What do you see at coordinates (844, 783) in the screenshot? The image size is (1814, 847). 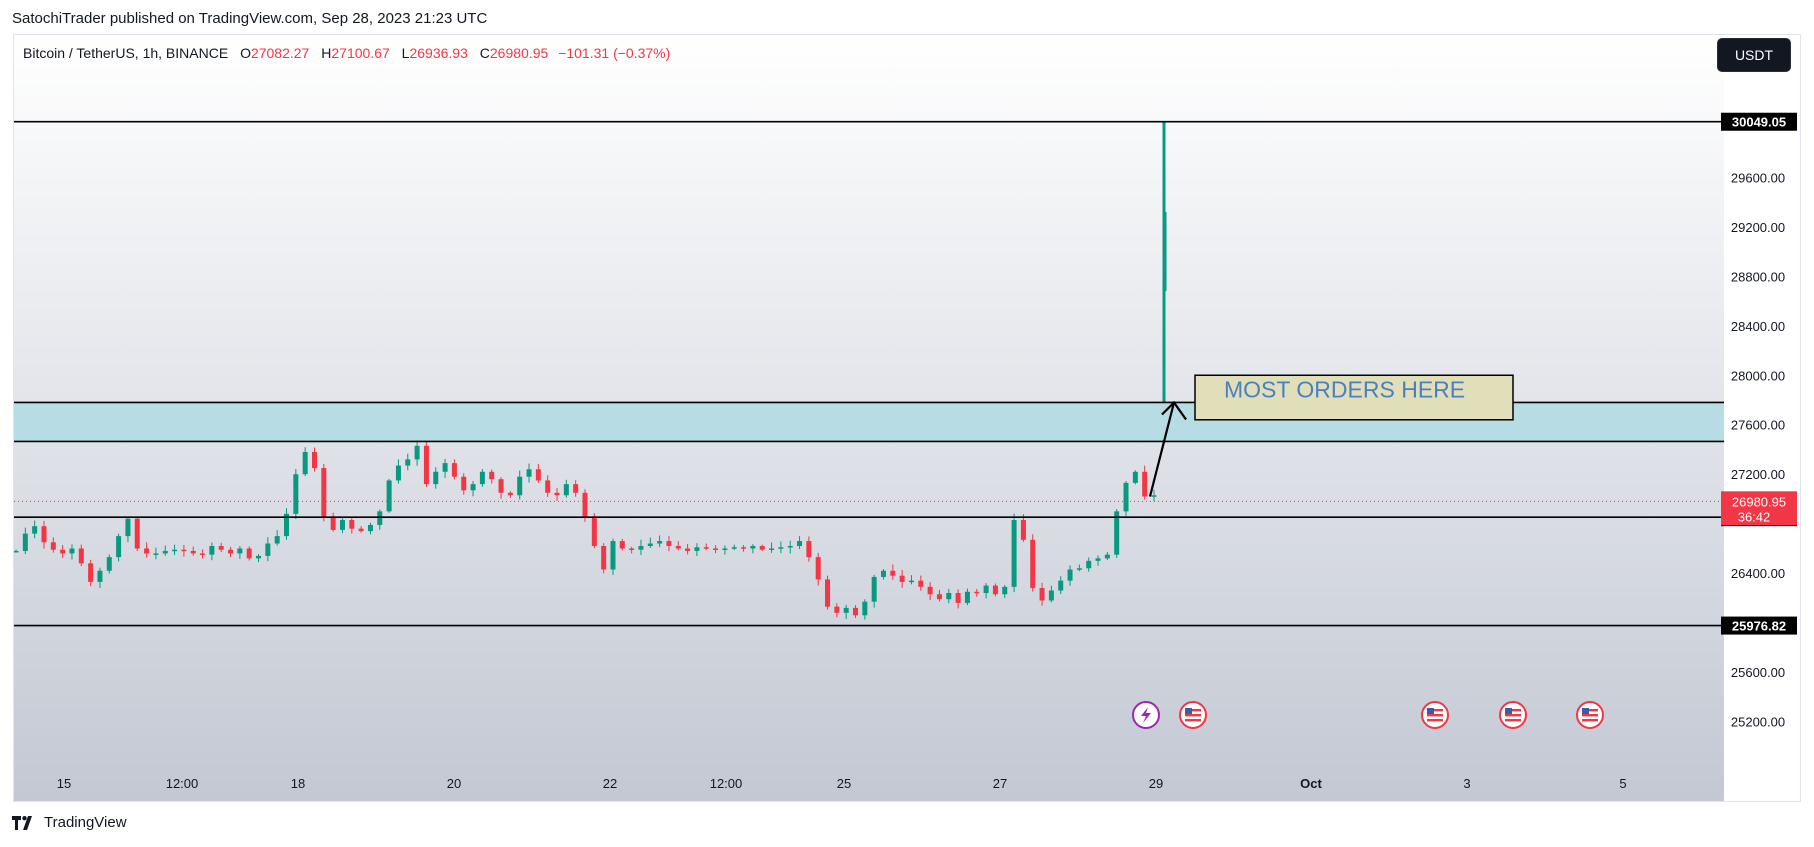 I see `time-tick-label: 25` at bounding box center [844, 783].